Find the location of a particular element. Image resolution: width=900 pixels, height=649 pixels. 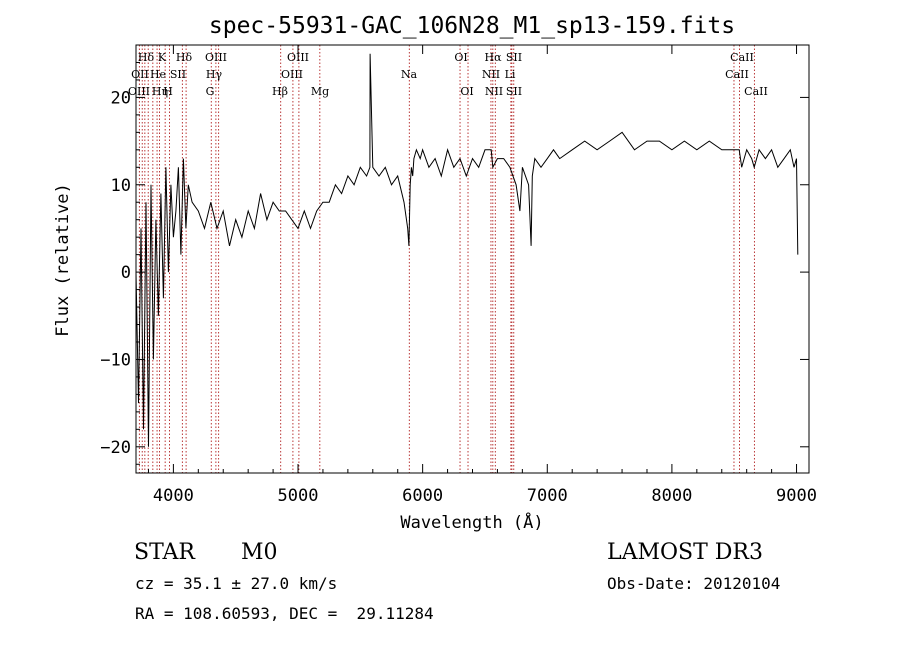

chart-title: spec-55931-GAC_106N28_M1_sp13-159.fits is located at coordinates (472, 26).